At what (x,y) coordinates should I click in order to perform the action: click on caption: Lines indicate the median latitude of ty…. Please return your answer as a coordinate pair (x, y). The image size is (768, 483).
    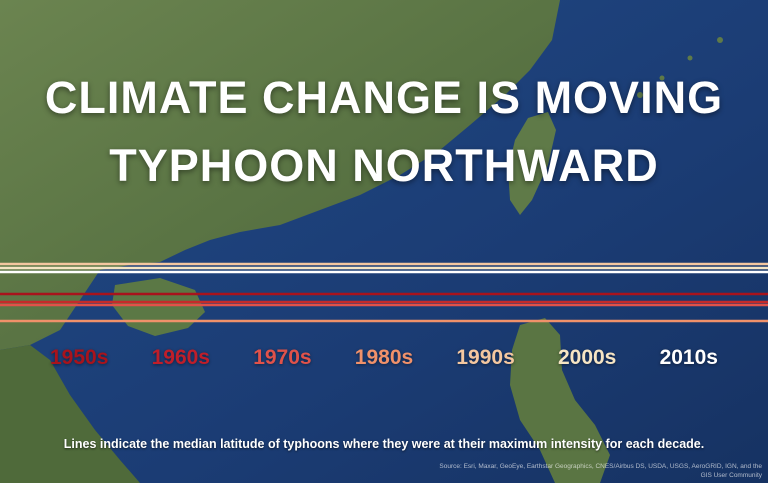
    Looking at the image, I should click on (384, 444).